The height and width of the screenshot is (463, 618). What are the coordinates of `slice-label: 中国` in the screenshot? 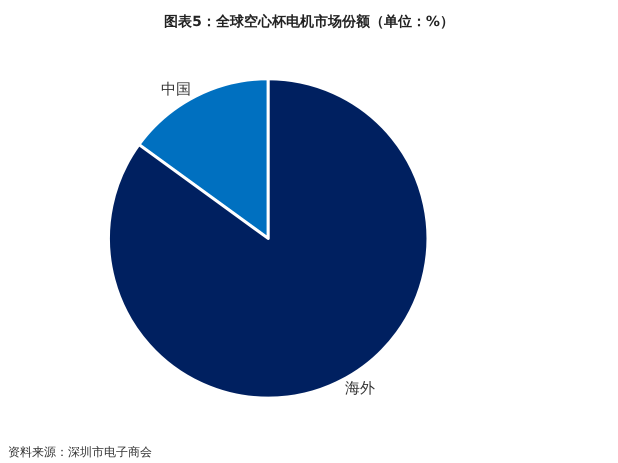 It's located at (176, 89).